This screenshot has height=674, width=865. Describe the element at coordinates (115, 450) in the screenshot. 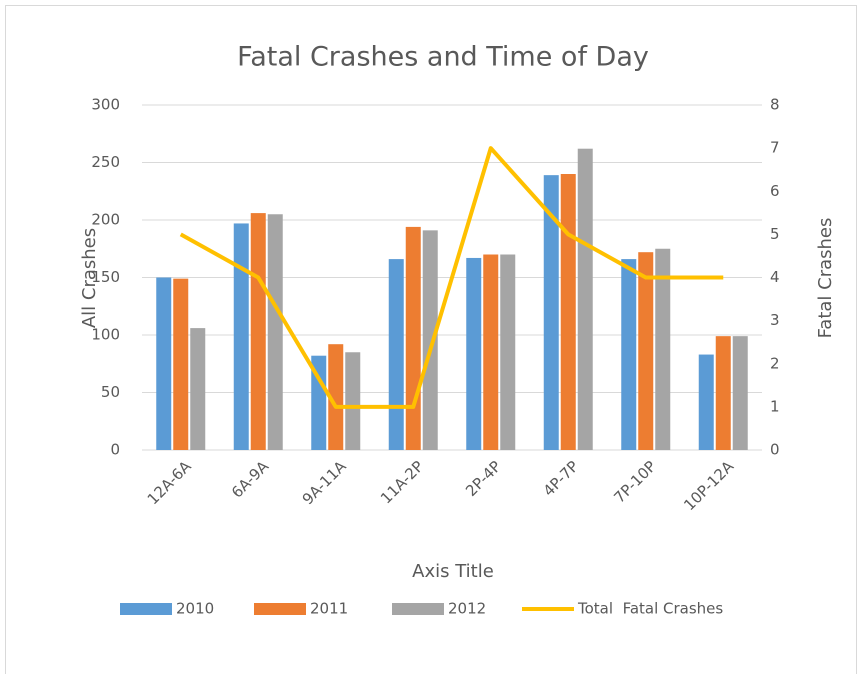

I see `y-tick-label: 0` at that location.